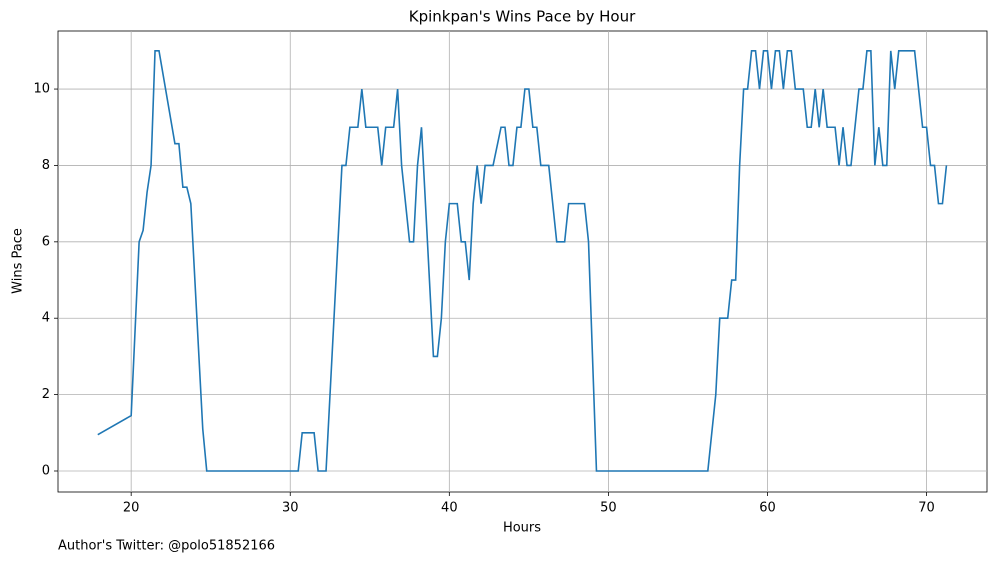  What do you see at coordinates (449, 508) in the screenshot?
I see `x-tick-label: 40` at bounding box center [449, 508].